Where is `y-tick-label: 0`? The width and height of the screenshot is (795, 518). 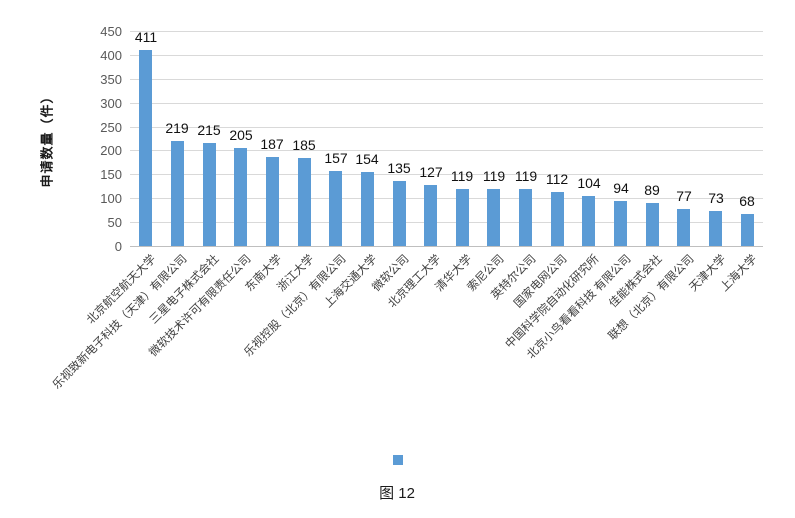
y-tick-label: 0 is located at coordinates (118, 246).